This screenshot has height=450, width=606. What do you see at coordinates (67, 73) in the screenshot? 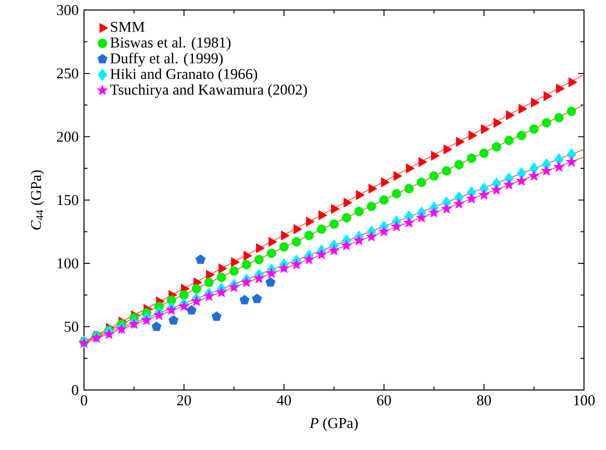
I see `y-tick-label: 250` at bounding box center [67, 73].